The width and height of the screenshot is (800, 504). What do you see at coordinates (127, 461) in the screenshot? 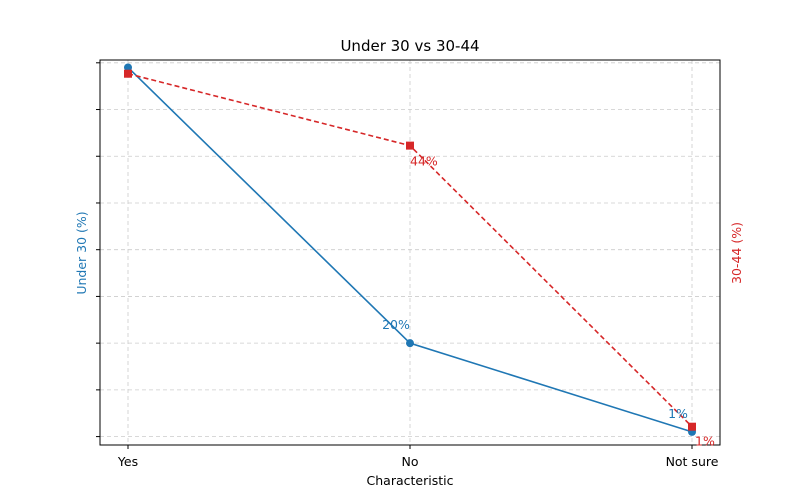
I see `x-tick-label: Yes` at bounding box center [127, 461].